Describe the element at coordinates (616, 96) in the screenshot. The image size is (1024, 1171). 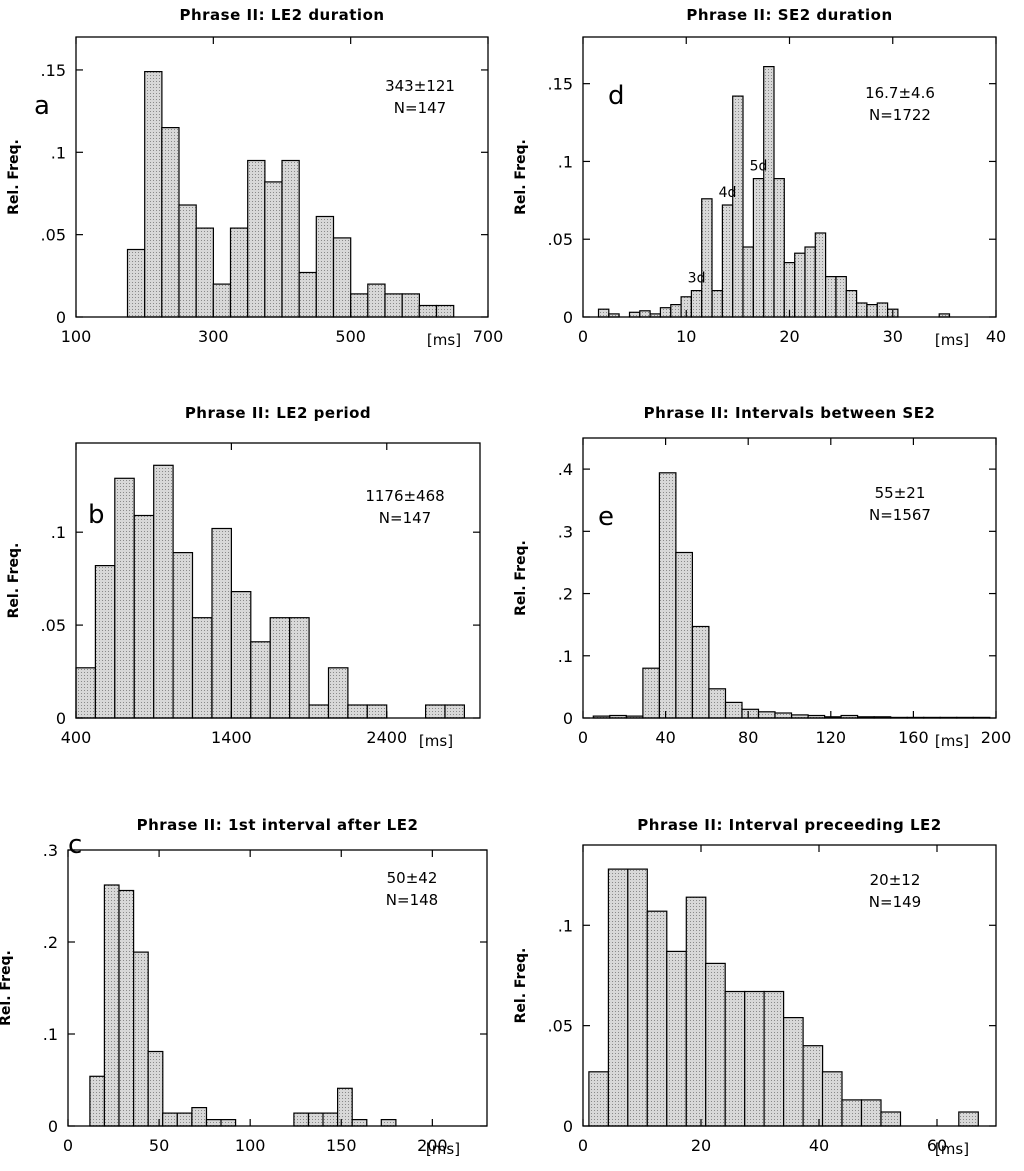
I see `panel-letter: d` at that location.